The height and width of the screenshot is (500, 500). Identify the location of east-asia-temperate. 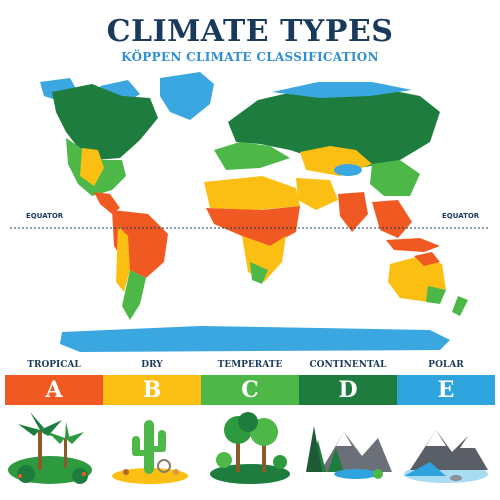
(395, 178).